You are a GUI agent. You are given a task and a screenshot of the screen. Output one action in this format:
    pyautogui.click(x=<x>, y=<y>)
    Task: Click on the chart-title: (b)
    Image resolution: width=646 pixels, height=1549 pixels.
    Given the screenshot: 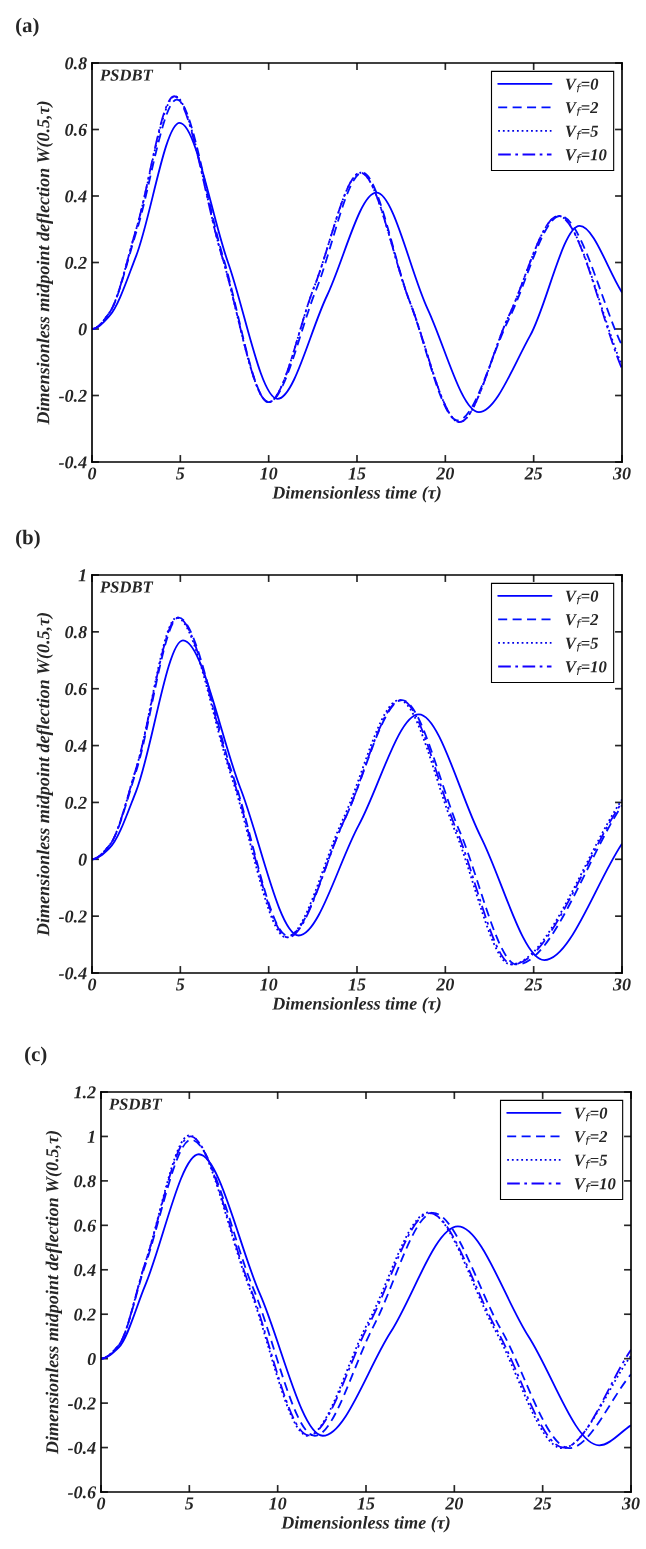 What is the action you would take?
    pyautogui.click(x=28, y=539)
    